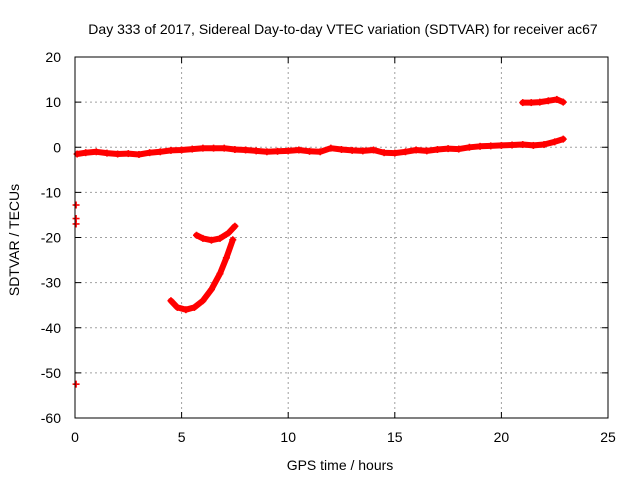 This screenshot has height=480, width=640. What do you see at coordinates (182, 437) in the screenshot?
I see `x-tick-label: 5` at bounding box center [182, 437].